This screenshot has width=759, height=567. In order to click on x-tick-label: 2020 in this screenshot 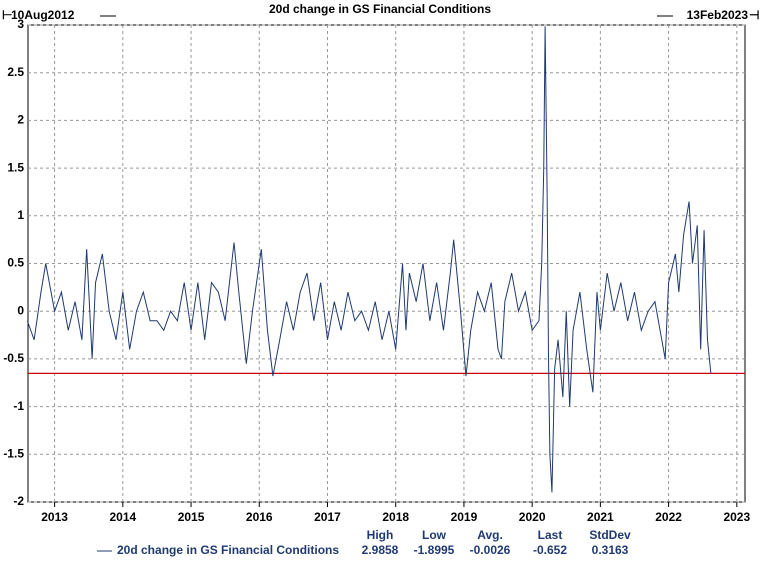, I will do `click(532, 517)`.